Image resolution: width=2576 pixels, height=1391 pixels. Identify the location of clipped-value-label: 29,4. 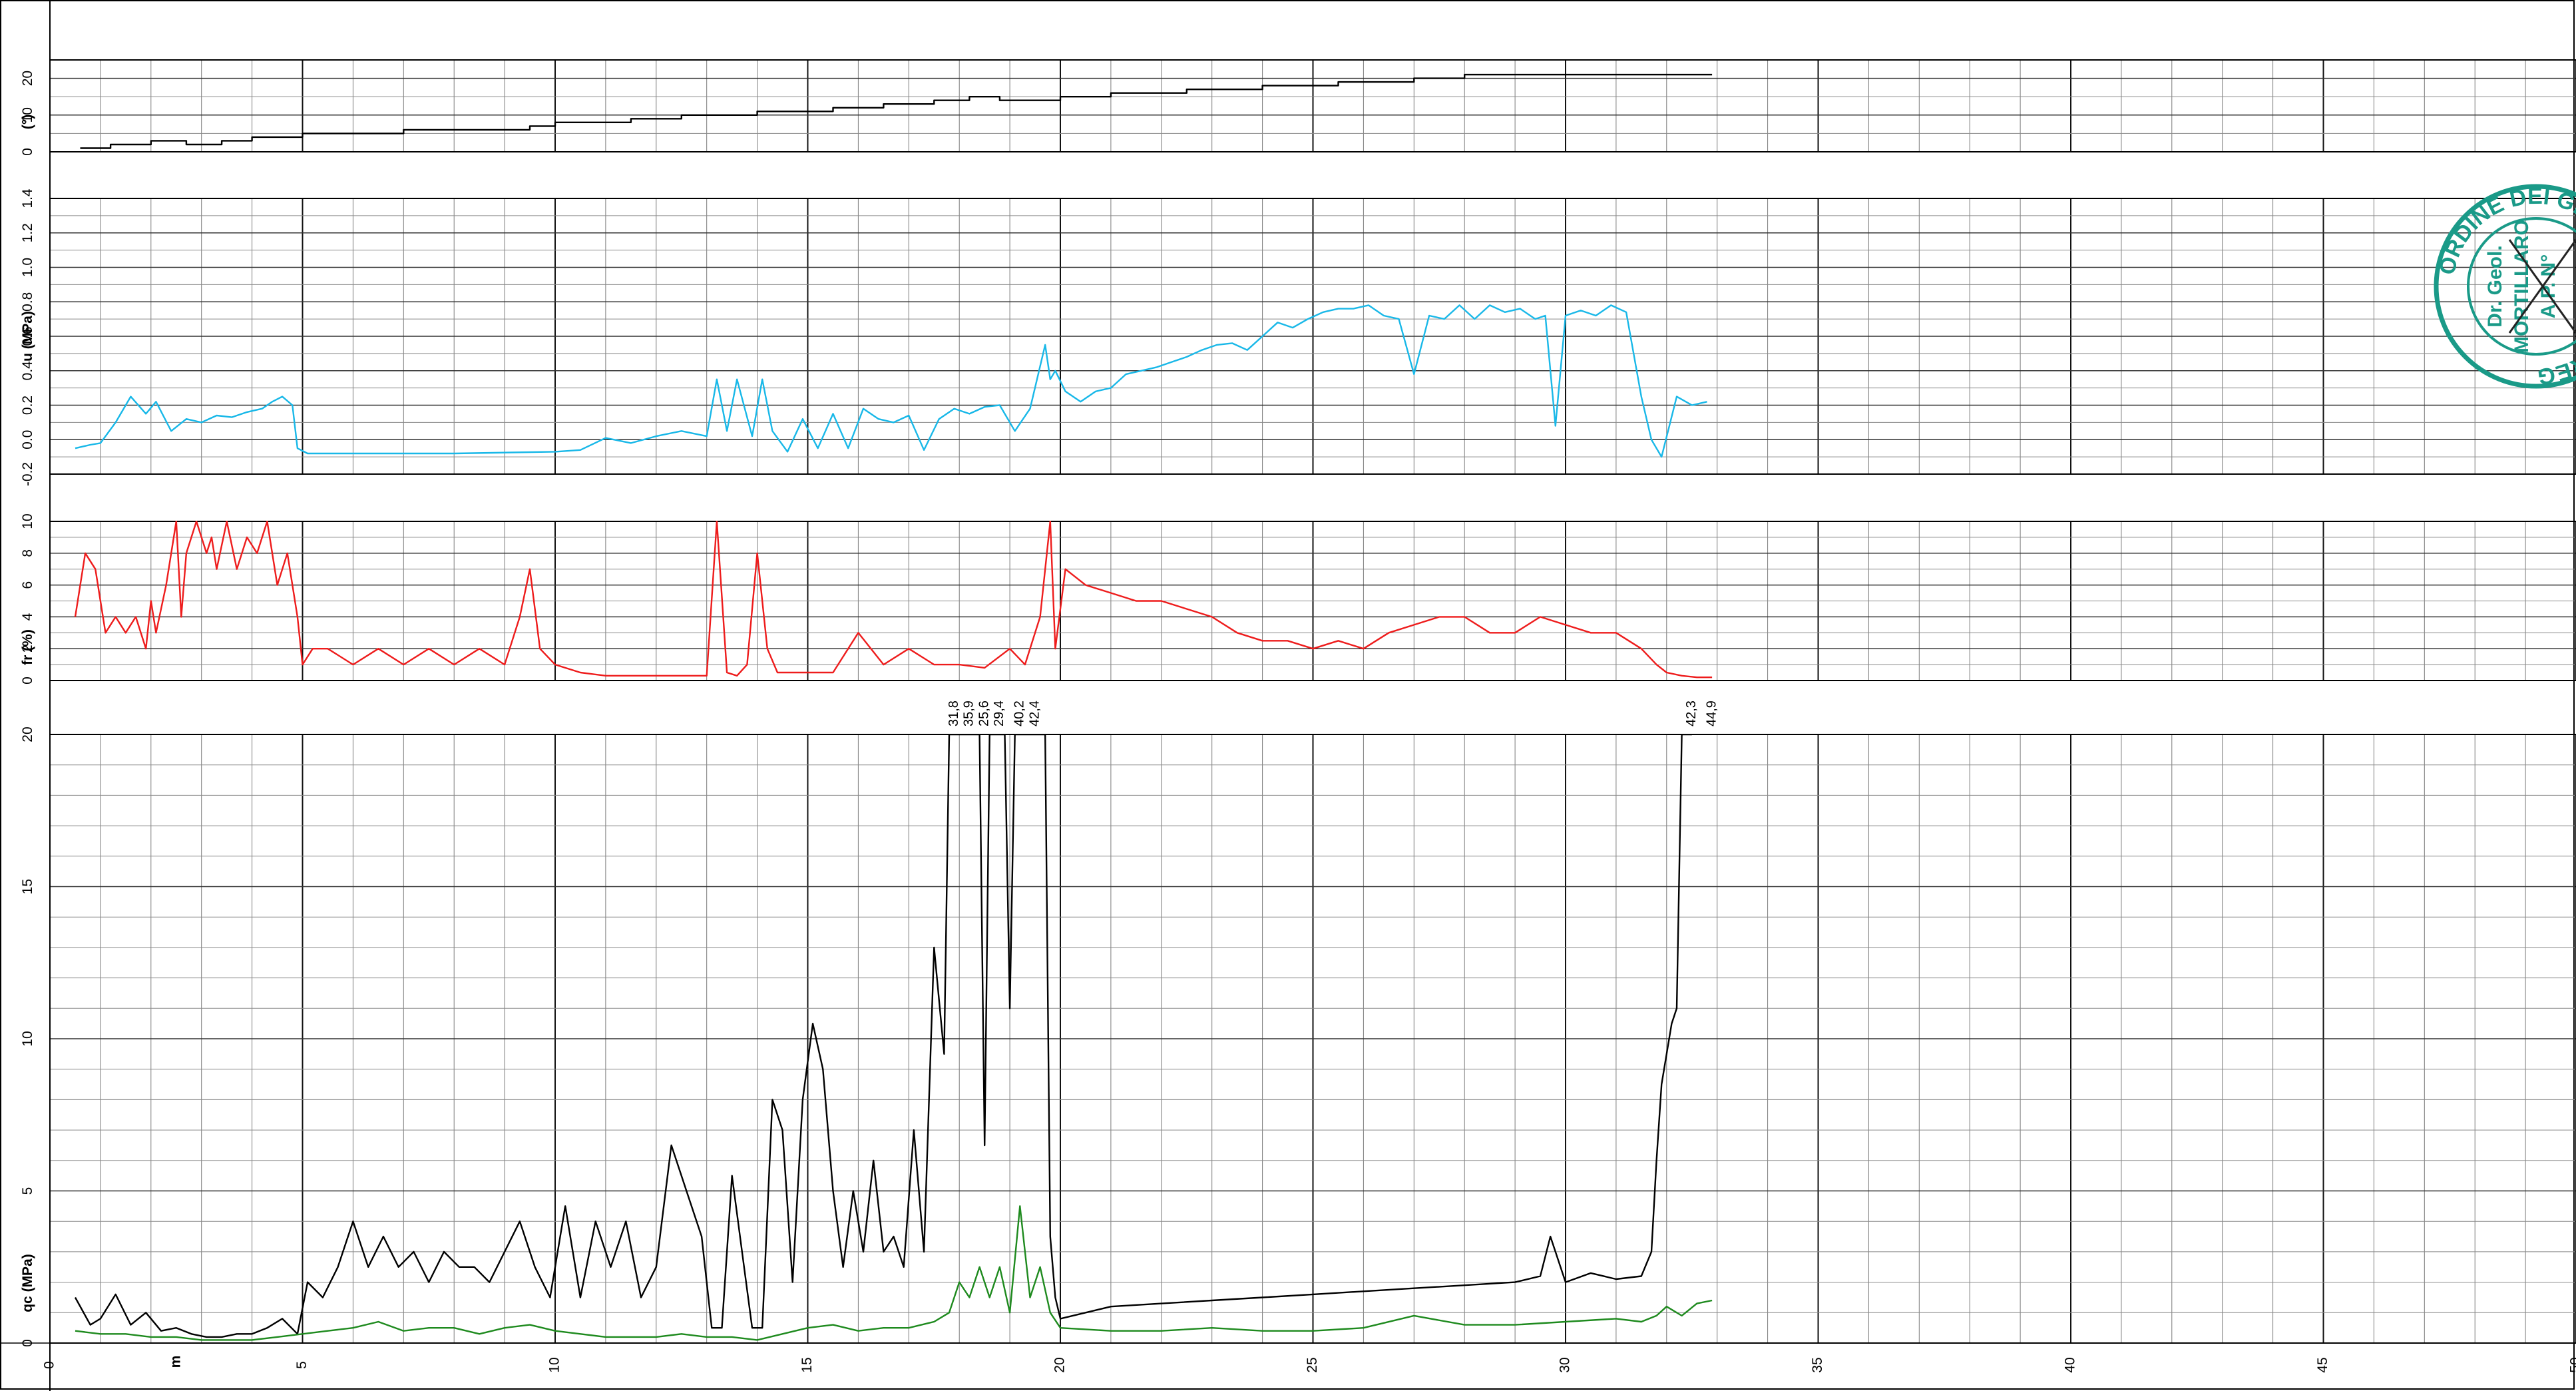
(999, 713).